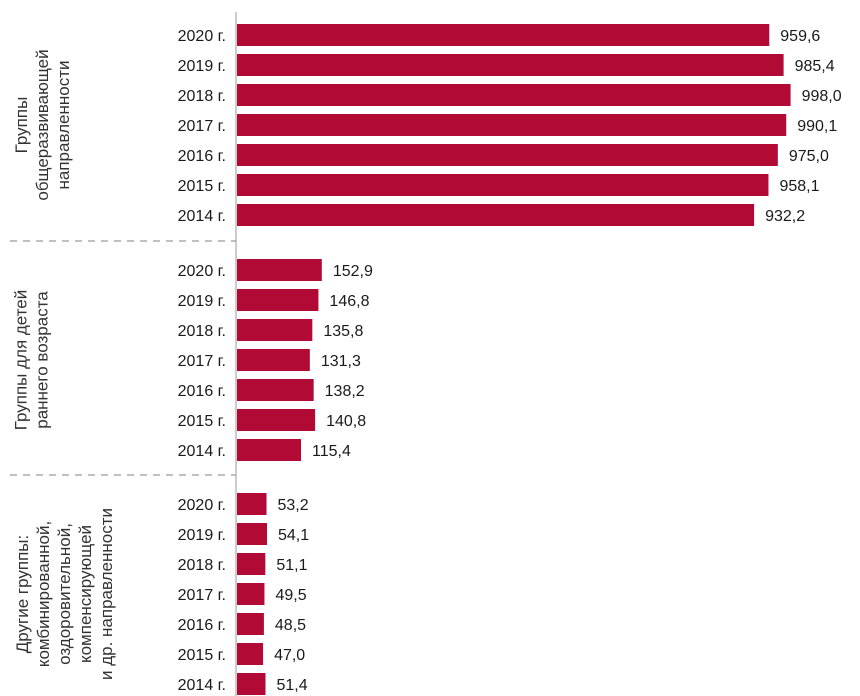 This screenshot has width=860, height=696. What do you see at coordinates (343, 331) in the screenshot?
I see `value-label: 135,8` at bounding box center [343, 331].